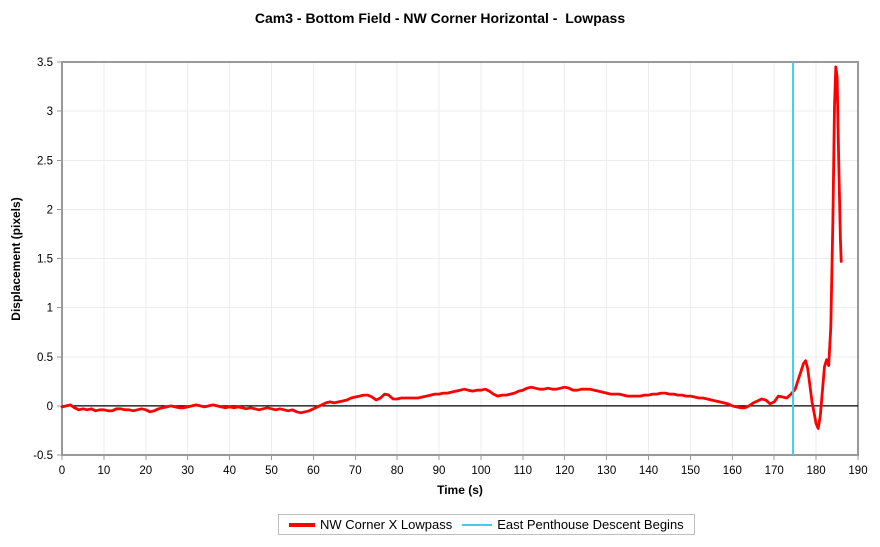 The height and width of the screenshot is (547, 880). What do you see at coordinates (50, 407) in the screenshot?
I see `y-tick-label: 0` at bounding box center [50, 407].